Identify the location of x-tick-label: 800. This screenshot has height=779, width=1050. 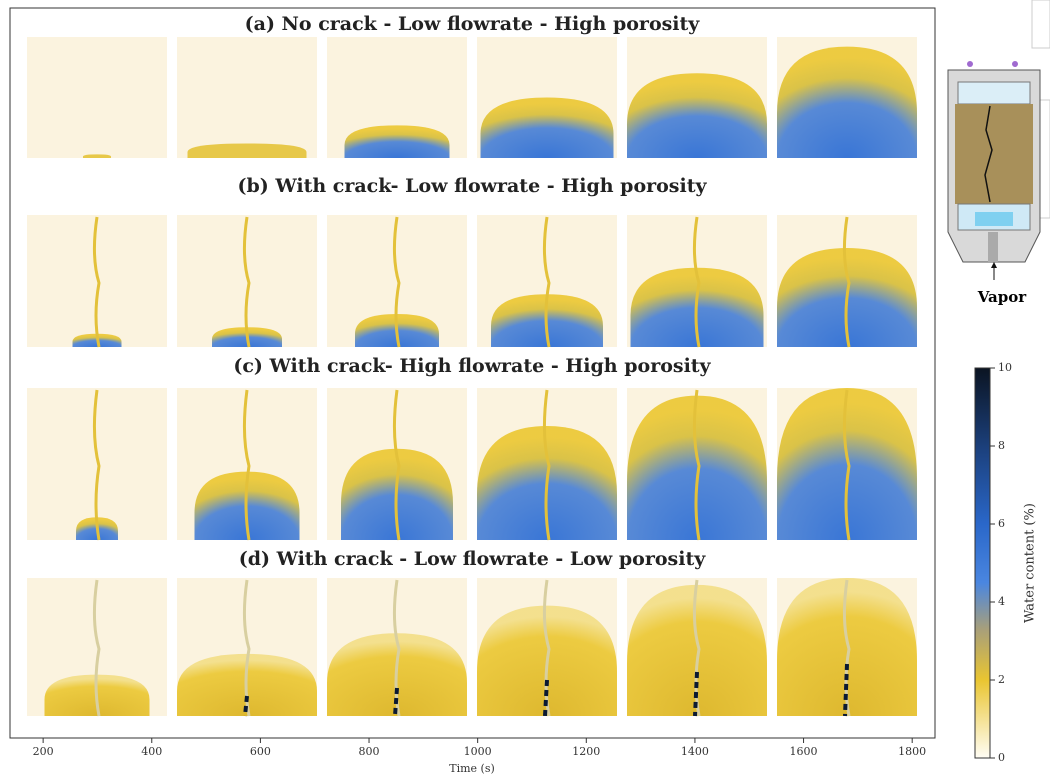
(369, 751).